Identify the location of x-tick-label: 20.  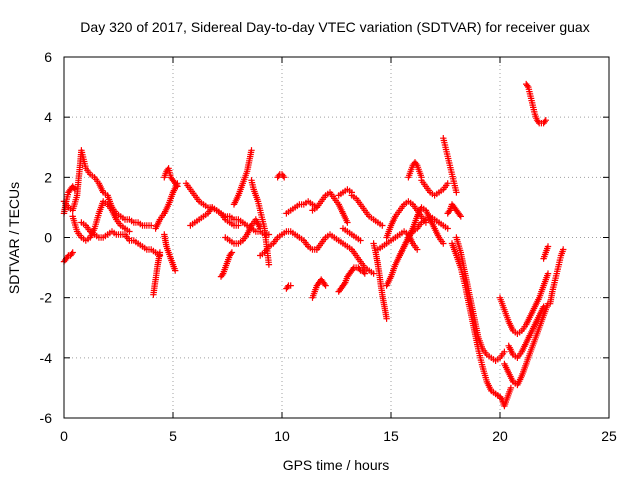
(500, 436).